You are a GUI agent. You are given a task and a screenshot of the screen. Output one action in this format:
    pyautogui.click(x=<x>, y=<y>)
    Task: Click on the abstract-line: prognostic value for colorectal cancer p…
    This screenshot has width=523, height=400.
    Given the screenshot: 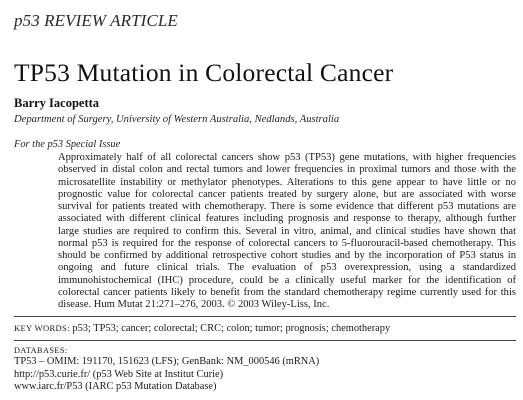 What is the action you would take?
    pyautogui.click(x=287, y=194)
    